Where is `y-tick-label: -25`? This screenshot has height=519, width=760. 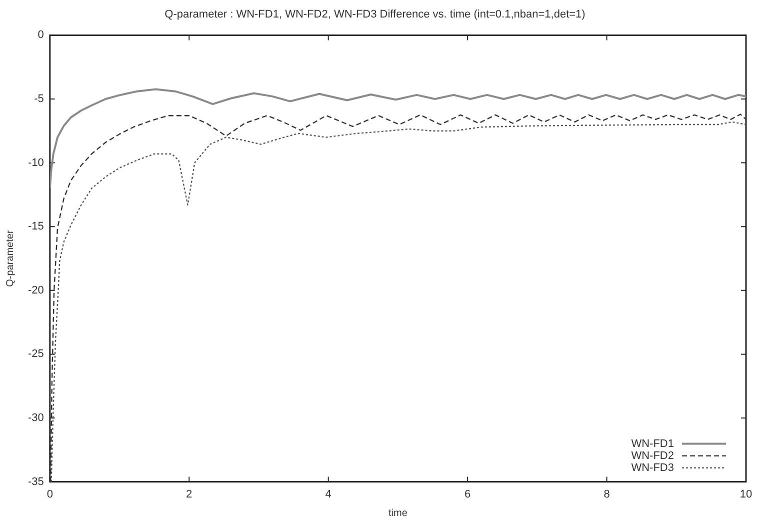
y-tick-label: -25 is located at coordinates (36, 354).